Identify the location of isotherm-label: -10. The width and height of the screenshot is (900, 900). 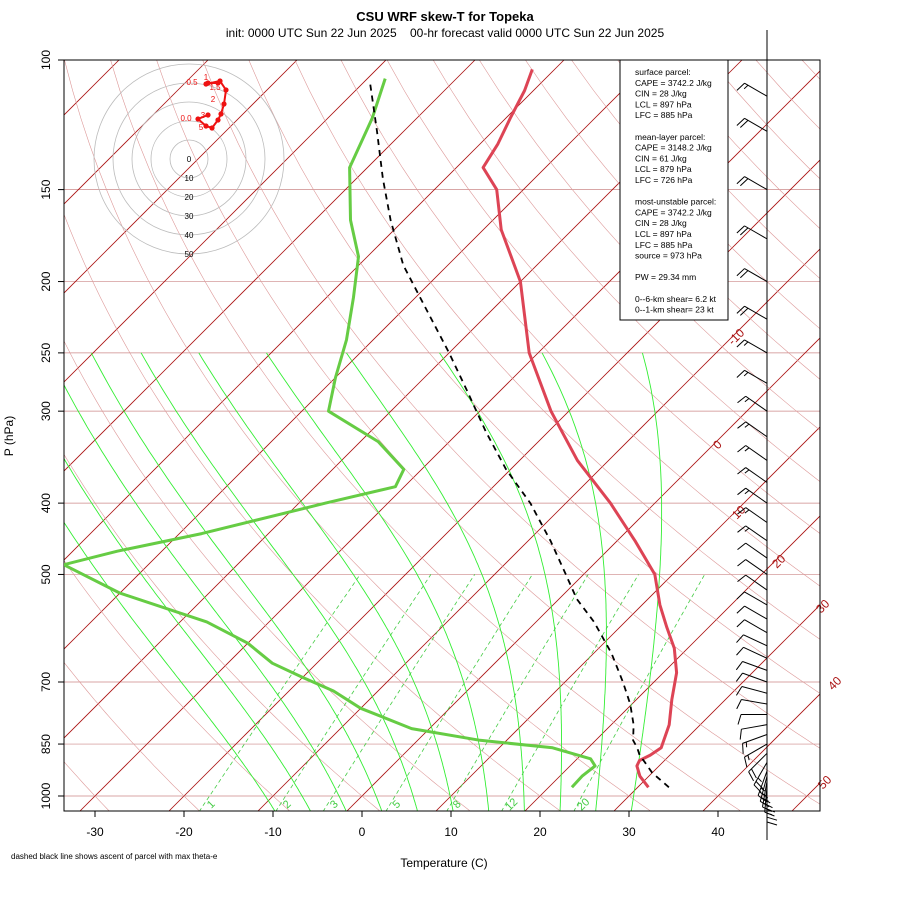
(736, 337).